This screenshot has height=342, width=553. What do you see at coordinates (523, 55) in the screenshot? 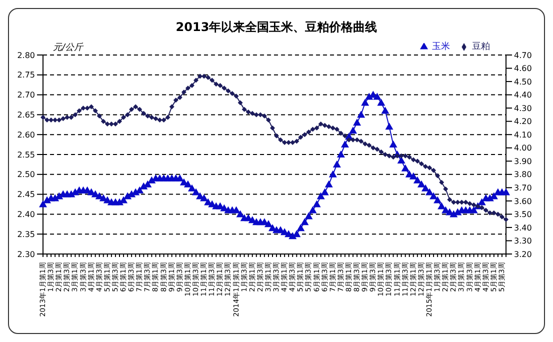
I see `y2-tick-label: 4.70` at bounding box center [523, 55].